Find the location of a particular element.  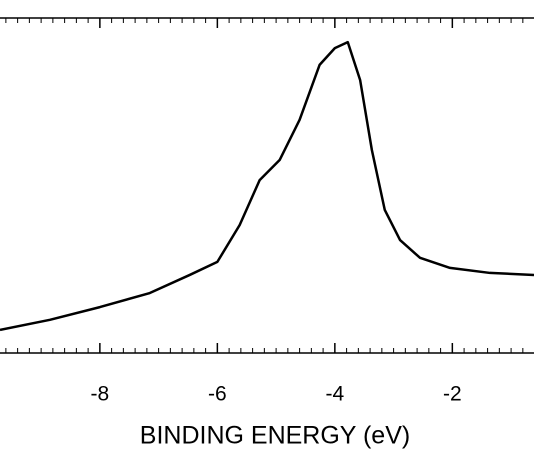

x-tick-label: -2 is located at coordinates (452, 394).